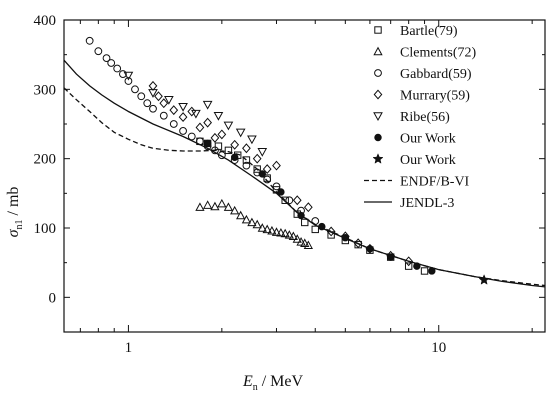 The width and height of the screenshot is (549, 394). I want to click on legend-label-murrary-59: Murrary(59), so click(435, 96).